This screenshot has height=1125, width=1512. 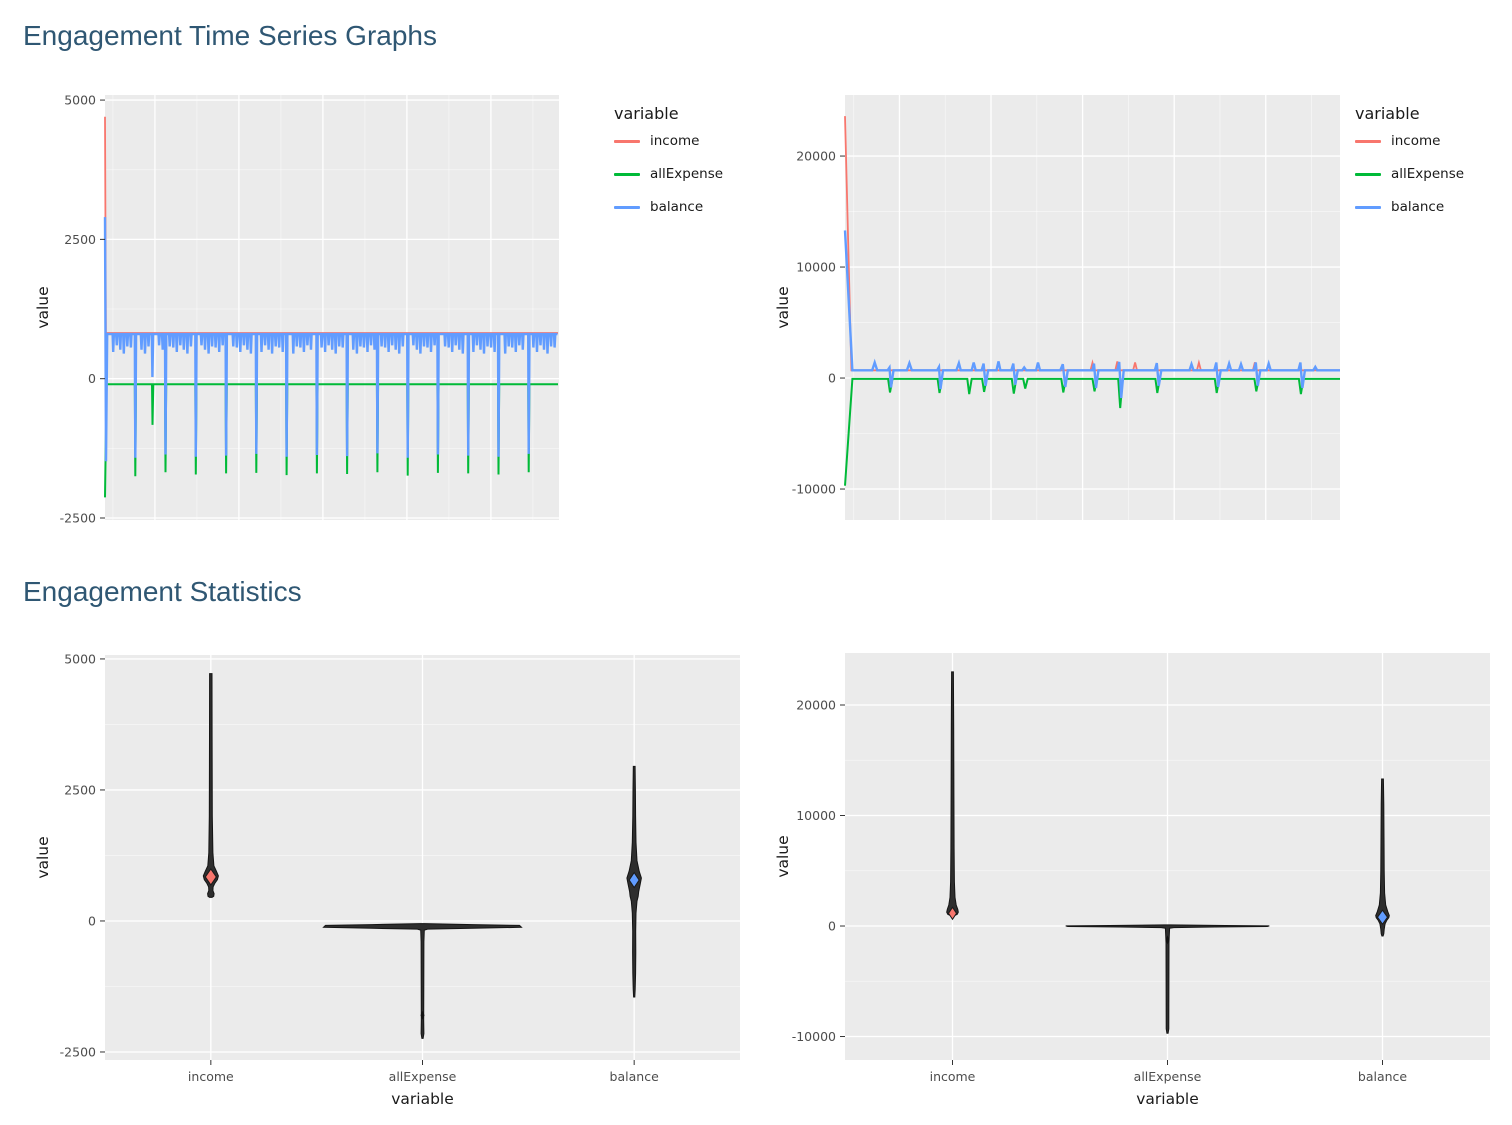 I want to click on legend-timeseries-large: variable income allExpense balance, so click(x=1430, y=160).